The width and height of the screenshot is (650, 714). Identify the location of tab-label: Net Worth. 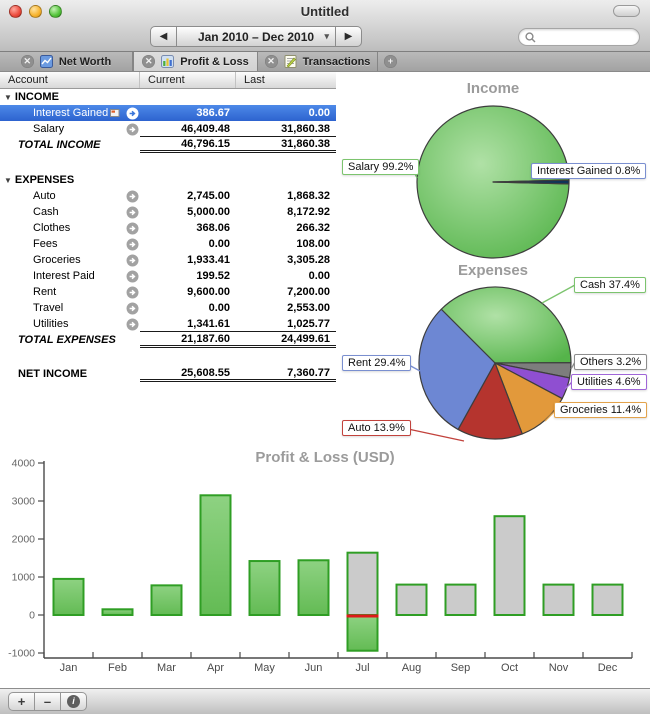
(85, 61).